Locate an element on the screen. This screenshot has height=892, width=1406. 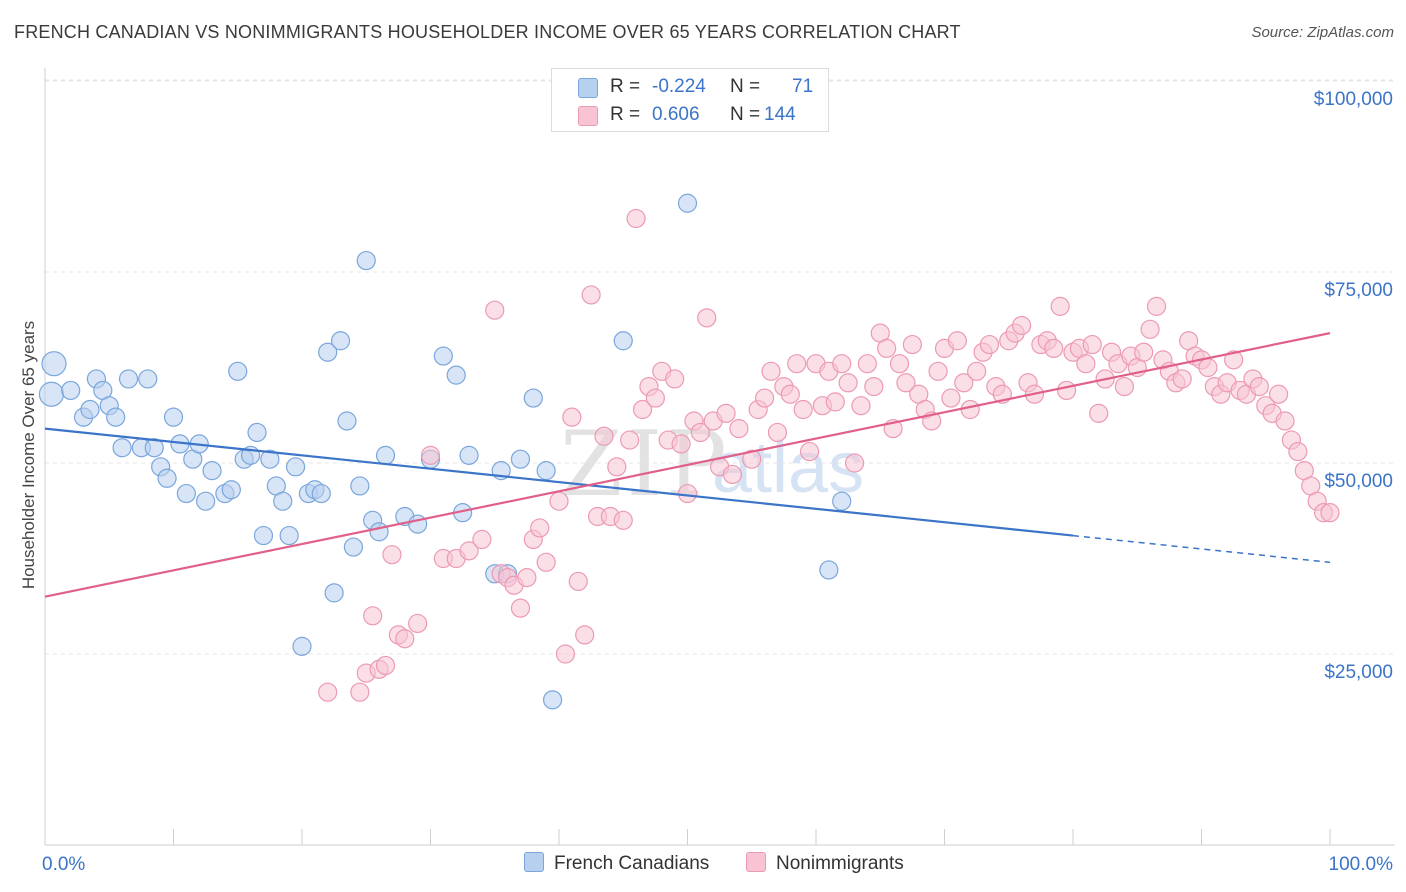
legend-n-value: 144 is located at coordinates (780, 114).